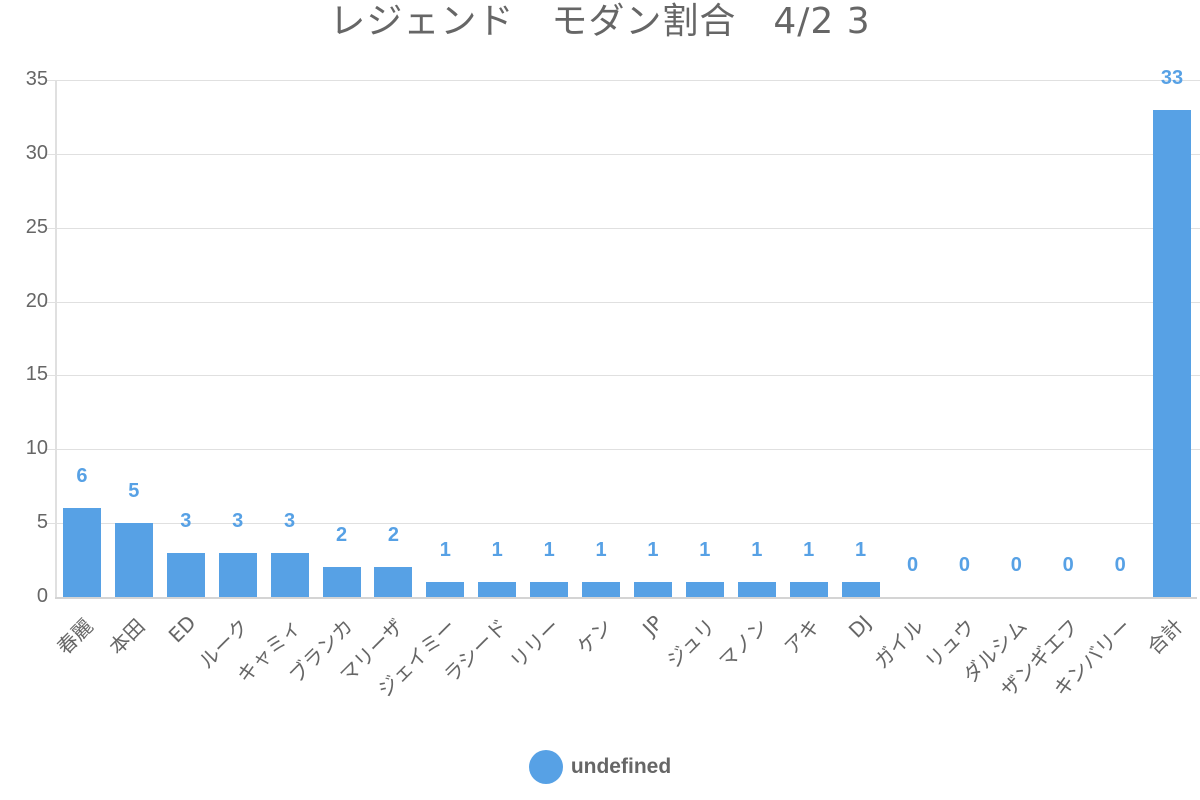  What do you see at coordinates (36, 226) in the screenshot?
I see `y-tick-label: 25` at bounding box center [36, 226].